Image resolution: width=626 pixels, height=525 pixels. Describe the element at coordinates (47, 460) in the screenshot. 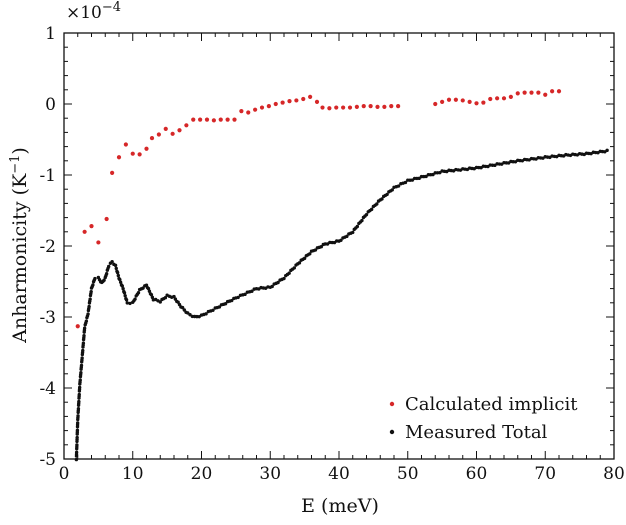

I see `y-tick-label: -5` at that location.